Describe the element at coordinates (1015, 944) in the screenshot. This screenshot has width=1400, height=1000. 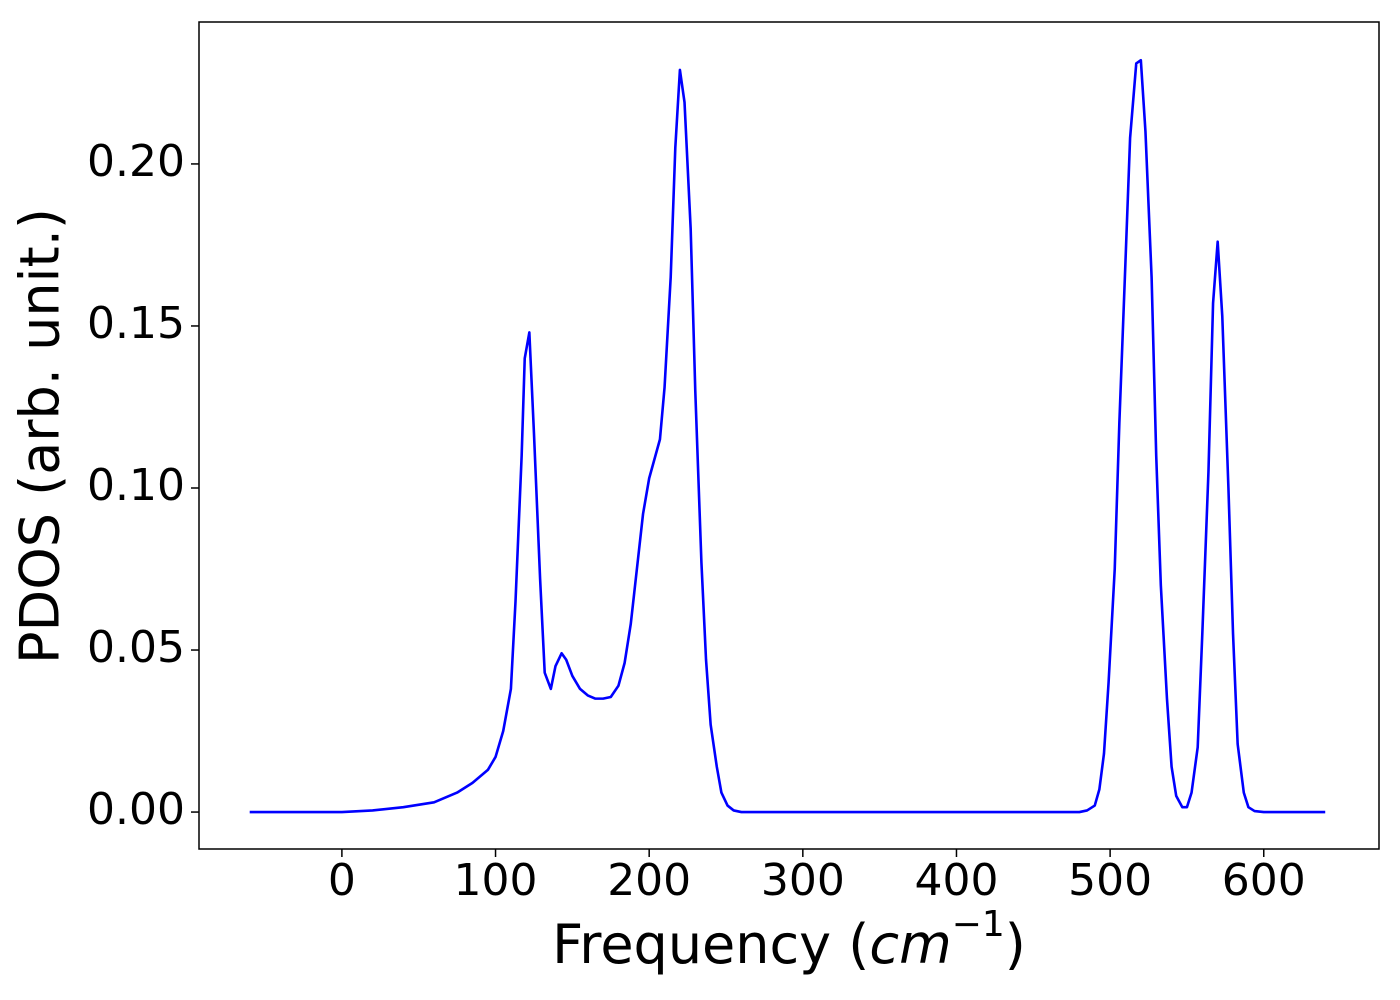
I see `x-label-close: )` at that location.